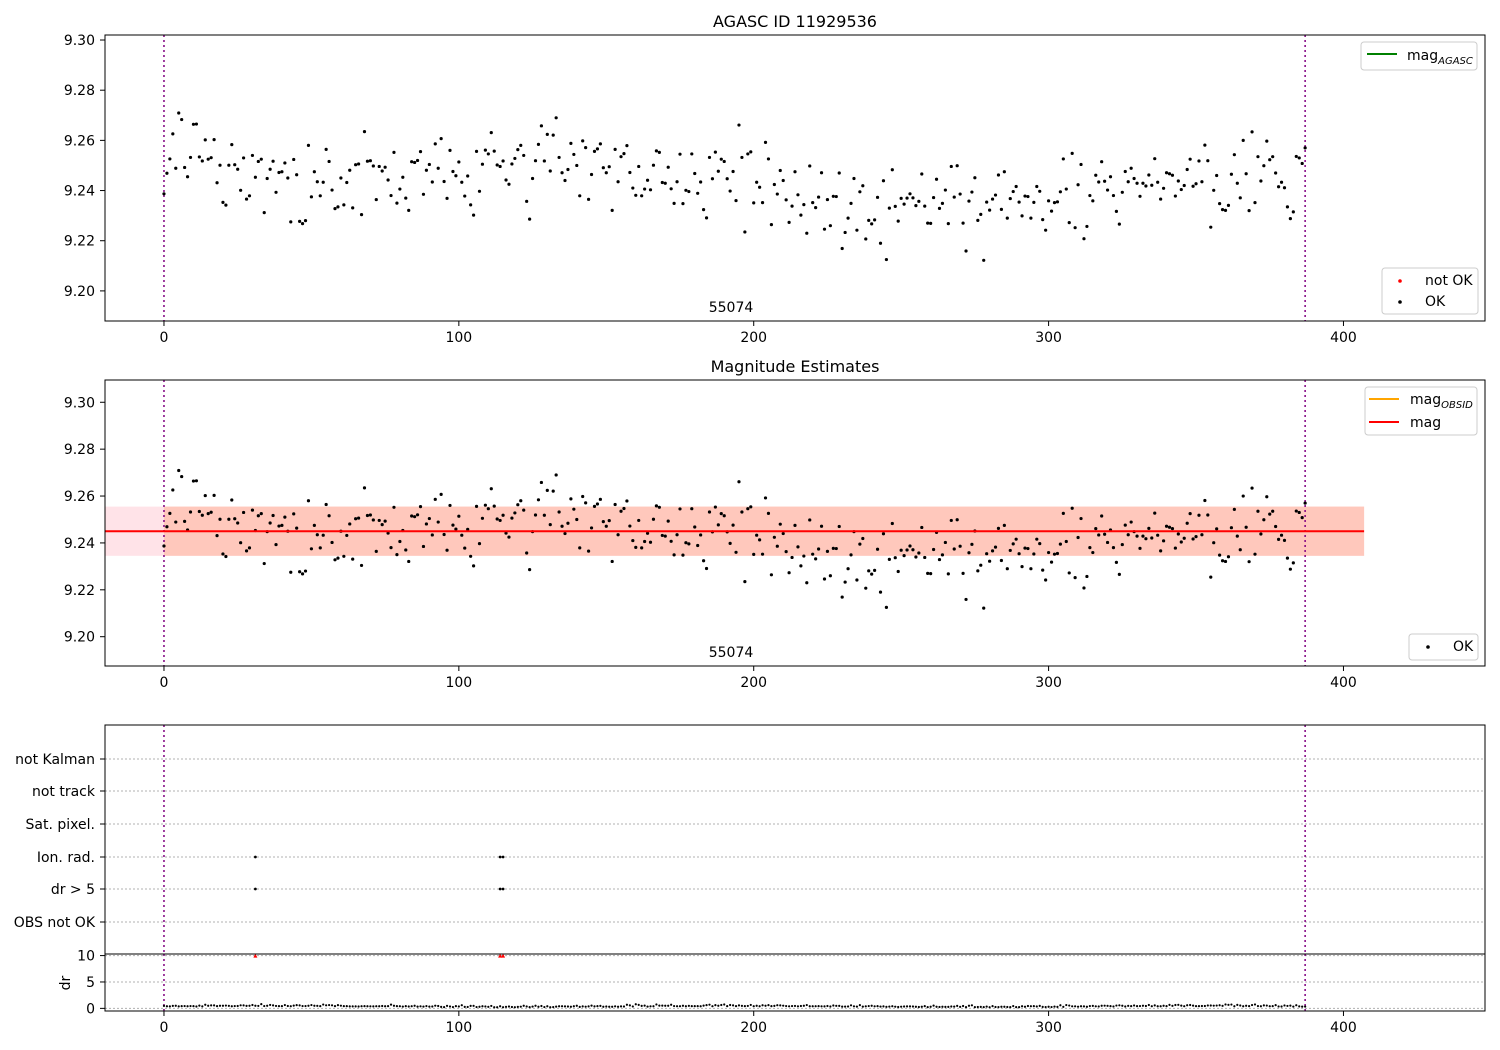 The image size is (1500, 1050). I want to click on panel2-legend-points: OK, so click(1443, 647).